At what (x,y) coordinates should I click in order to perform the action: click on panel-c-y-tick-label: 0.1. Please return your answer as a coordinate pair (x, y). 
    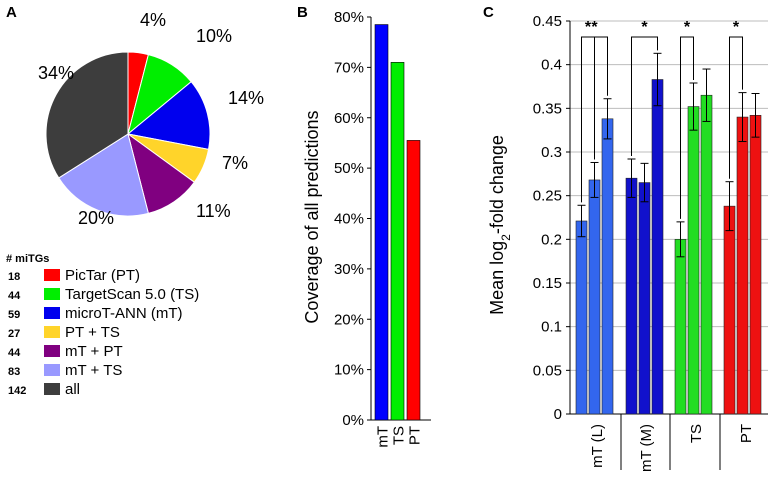
    Looking at the image, I should click on (551, 327).